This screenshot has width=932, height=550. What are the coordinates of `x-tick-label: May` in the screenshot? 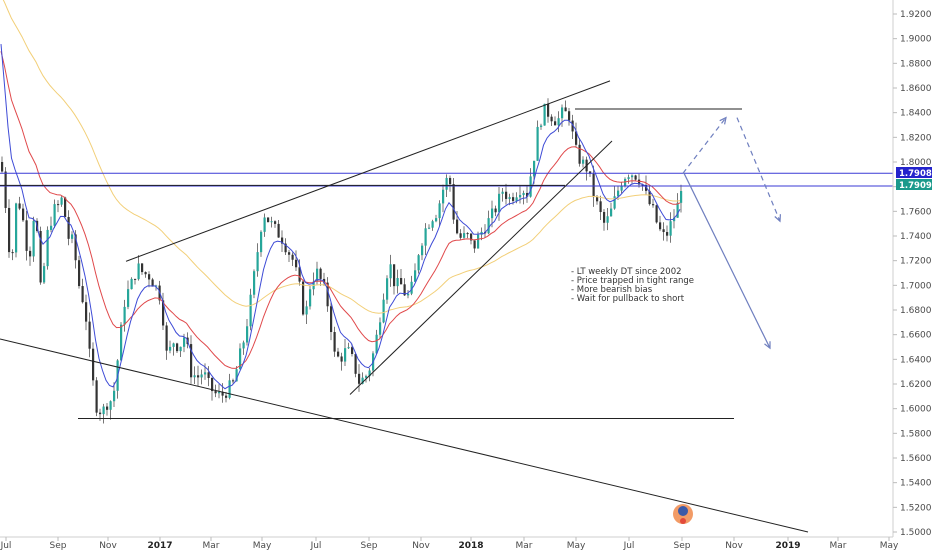 It's located at (576, 545).